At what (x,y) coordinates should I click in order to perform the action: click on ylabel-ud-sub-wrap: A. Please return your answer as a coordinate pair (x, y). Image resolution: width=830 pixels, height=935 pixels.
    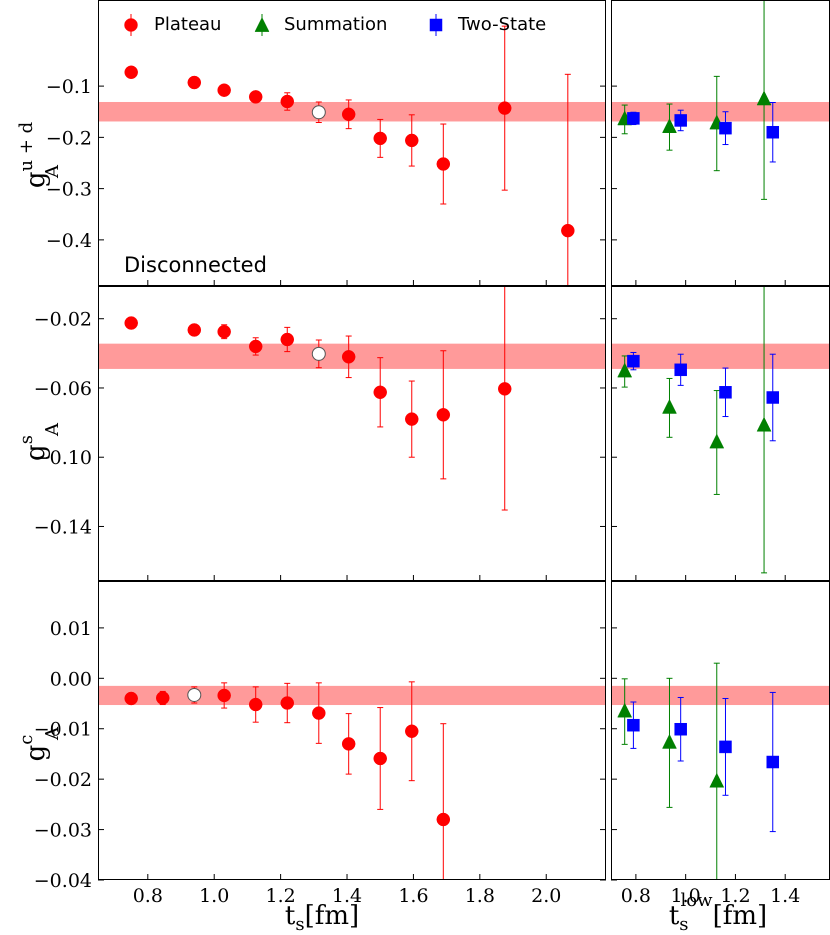
    Looking at the image, I should click on (52, 171).